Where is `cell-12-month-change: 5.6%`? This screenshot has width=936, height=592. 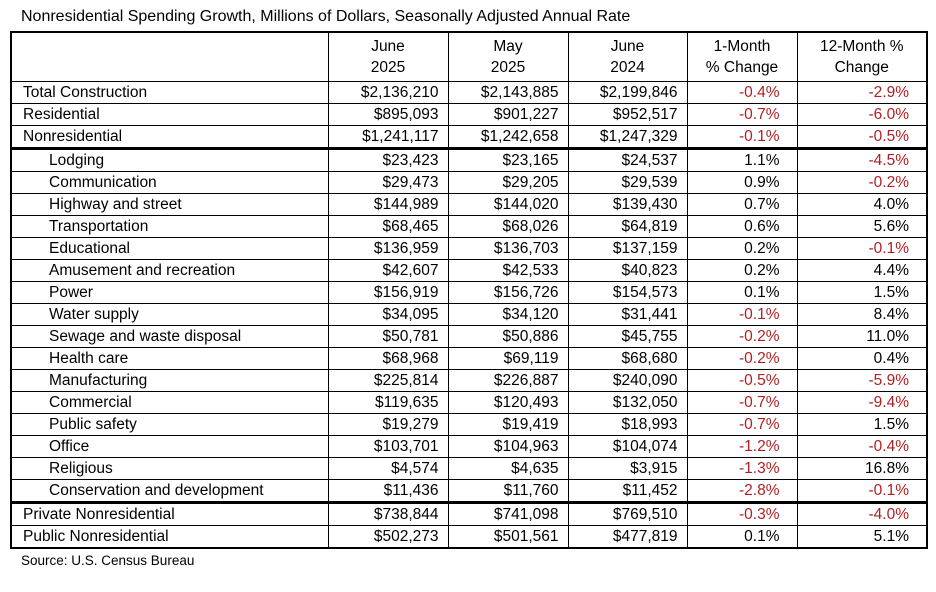 cell-12-month-change: 5.6% is located at coordinates (862, 226).